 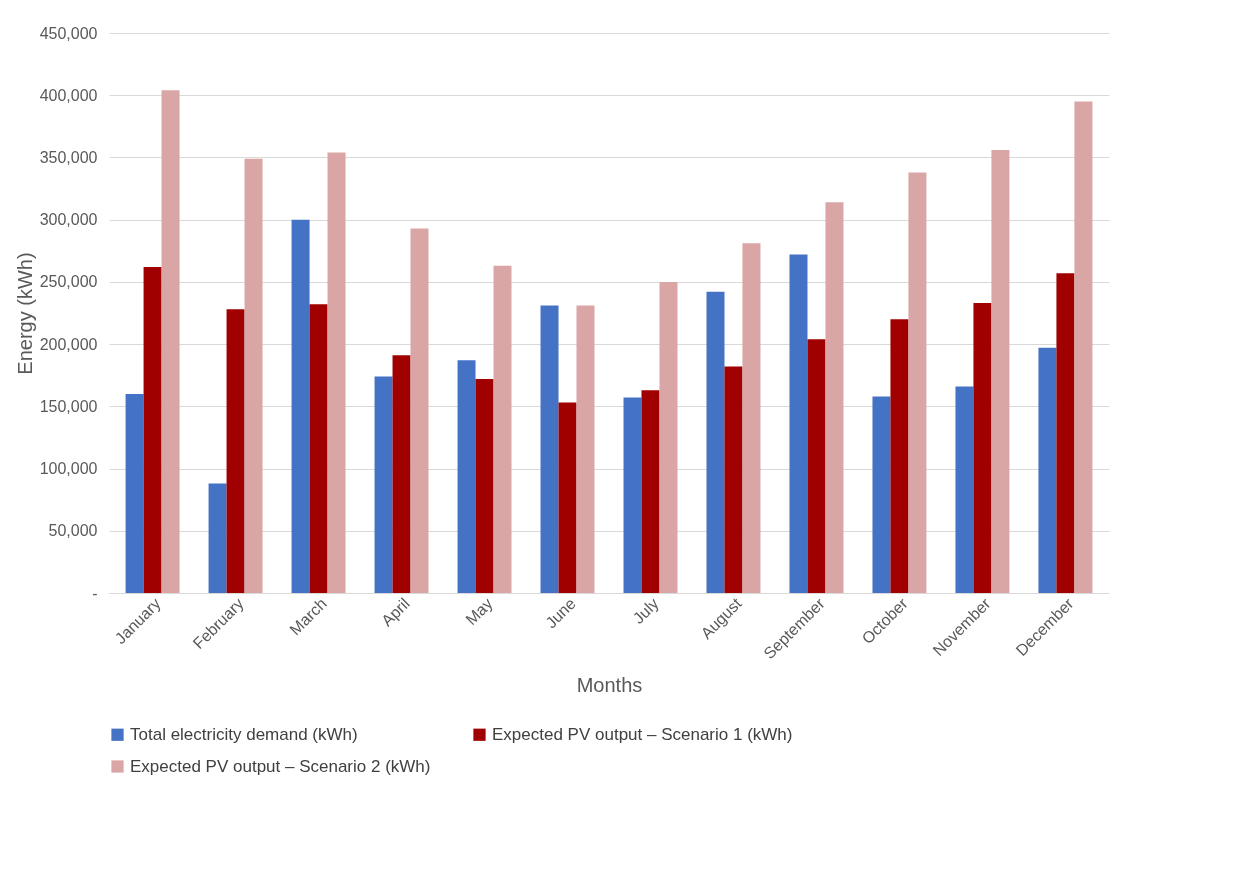 What do you see at coordinates (609, 685) in the screenshot?
I see `x-axis-title: Months` at bounding box center [609, 685].